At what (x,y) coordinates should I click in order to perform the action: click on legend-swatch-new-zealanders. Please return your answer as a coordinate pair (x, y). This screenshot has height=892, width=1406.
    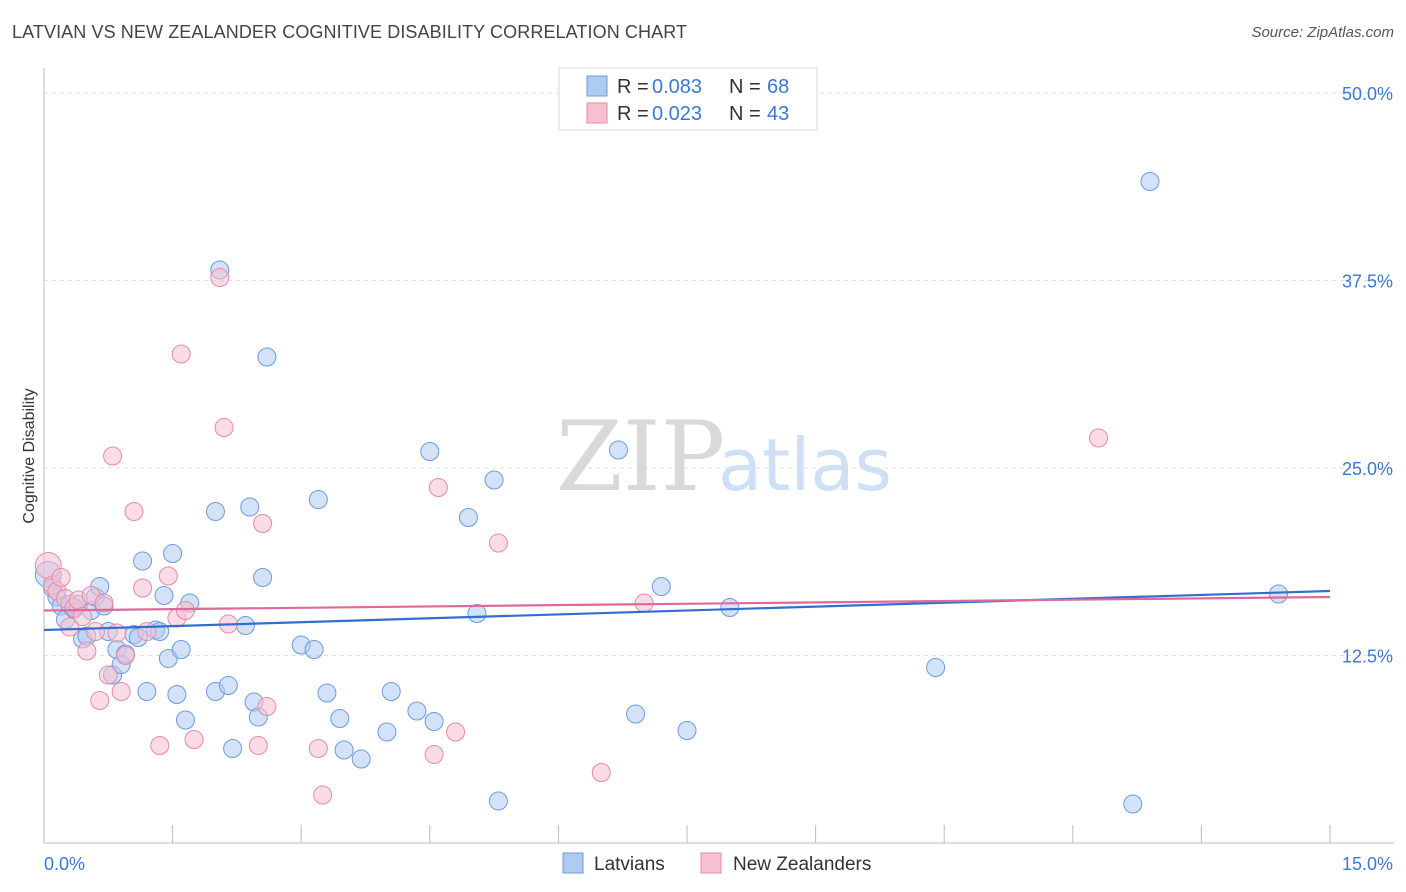
    Looking at the image, I should click on (597, 113).